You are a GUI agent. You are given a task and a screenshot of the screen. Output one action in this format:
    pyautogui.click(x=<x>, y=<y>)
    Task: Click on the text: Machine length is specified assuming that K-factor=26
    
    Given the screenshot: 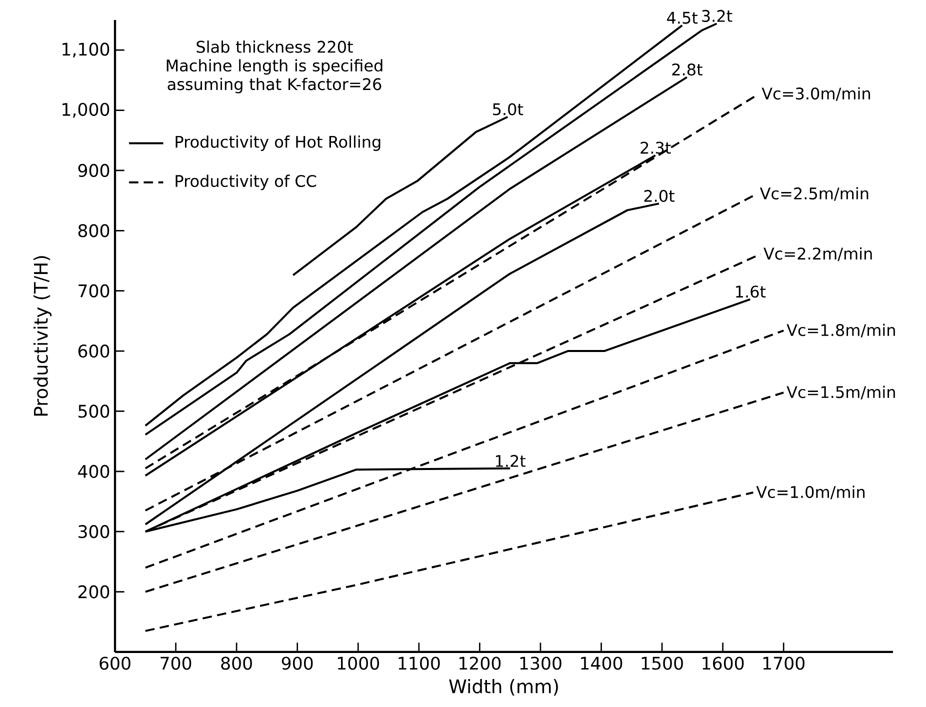 What is the action you would take?
    pyautogui.click(x=274, y=76)
    